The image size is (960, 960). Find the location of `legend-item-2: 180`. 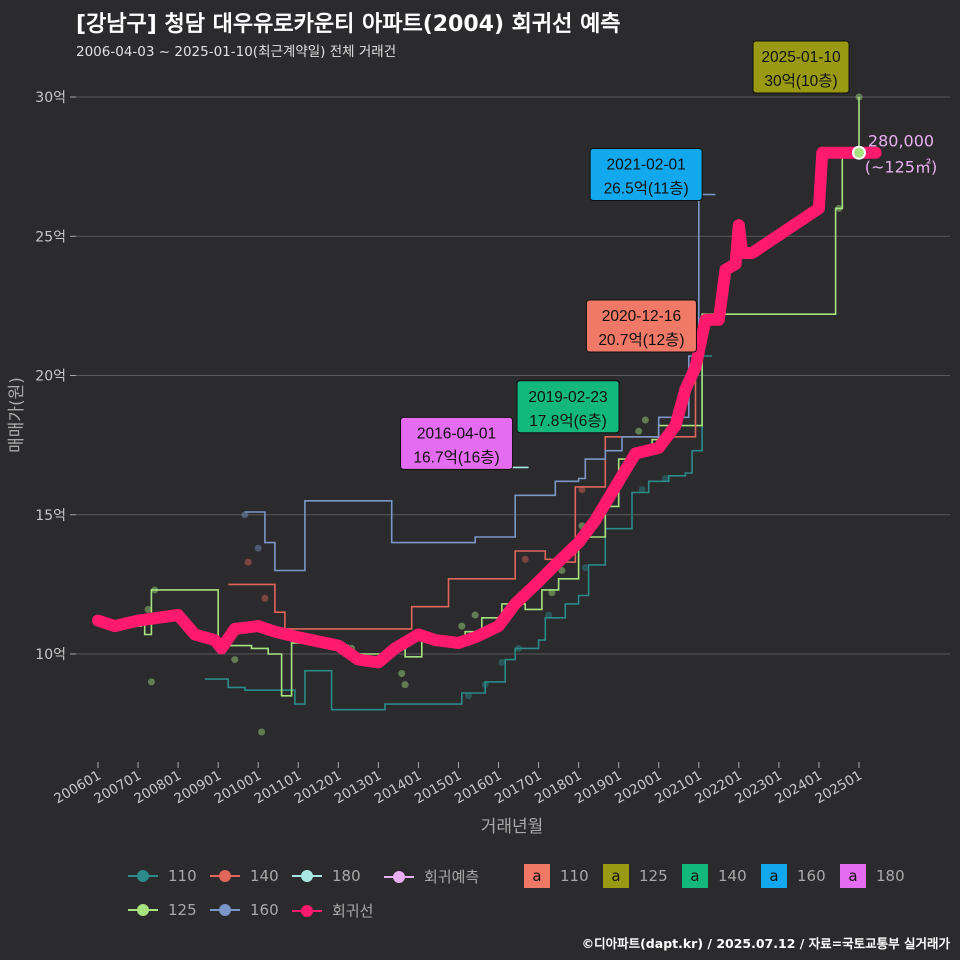

legend-item-2: 180 is located at coordinates (326, 876).